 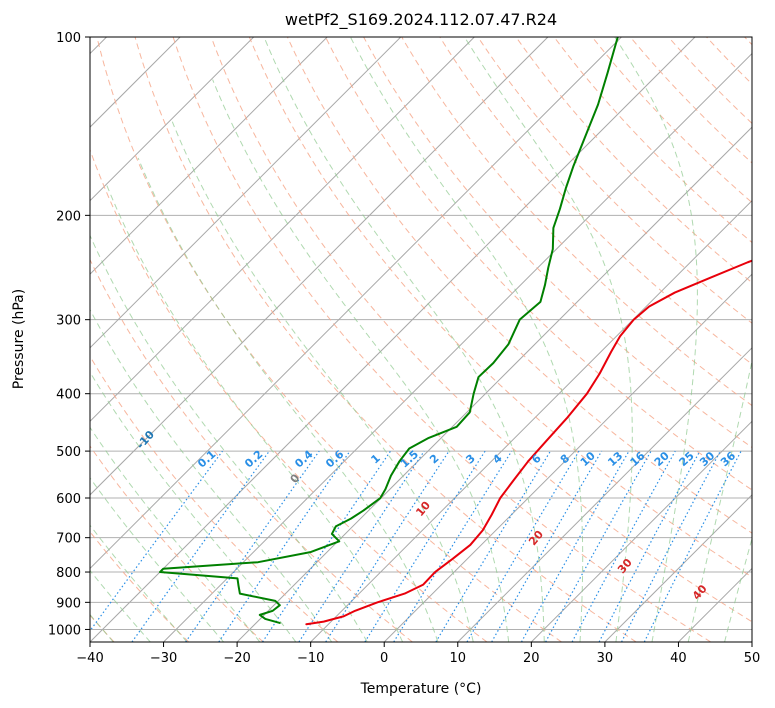 I want to click on x-tick-label: 10, so click(x=458, y=658).